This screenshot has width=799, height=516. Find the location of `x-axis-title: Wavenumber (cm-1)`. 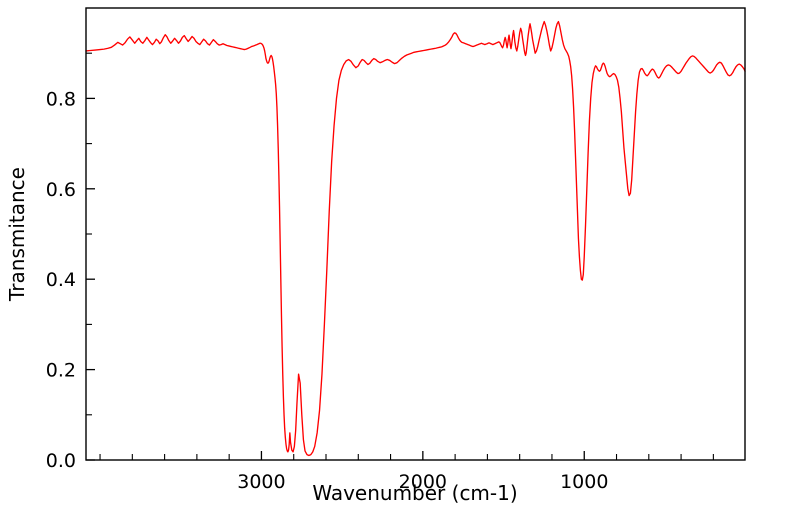

x-axis-title: Wavenumber (cm-1) is located at coordinates (414, 493).